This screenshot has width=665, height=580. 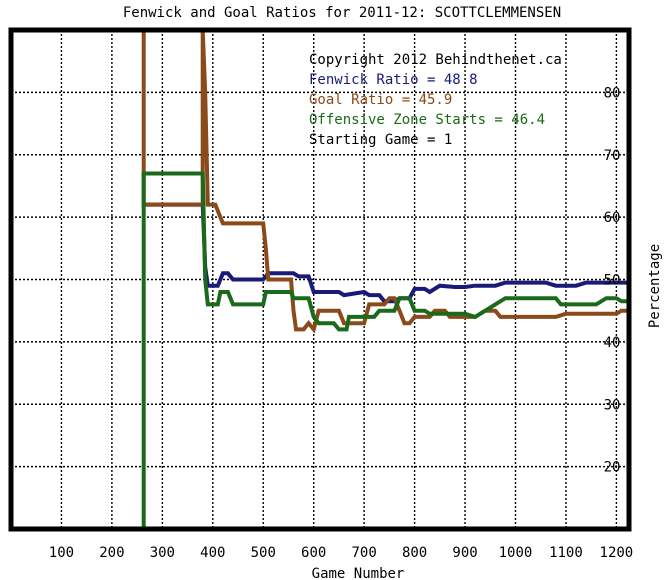 What do you see at coordinates (427, 120) in the screenshot?
I see `annotation-line: Offensive Zone Starts = 46.4` at bounding box center [427, 120].